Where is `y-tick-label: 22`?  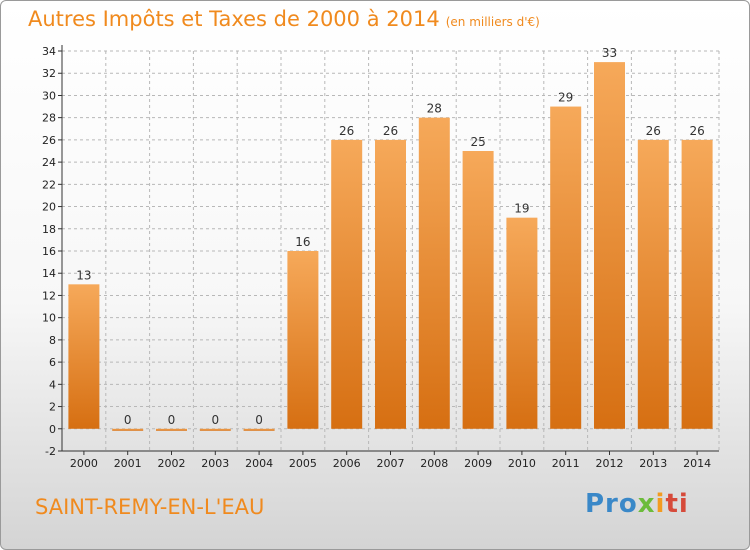 y-tick-label: 22 is located at coordinates (49, 184).